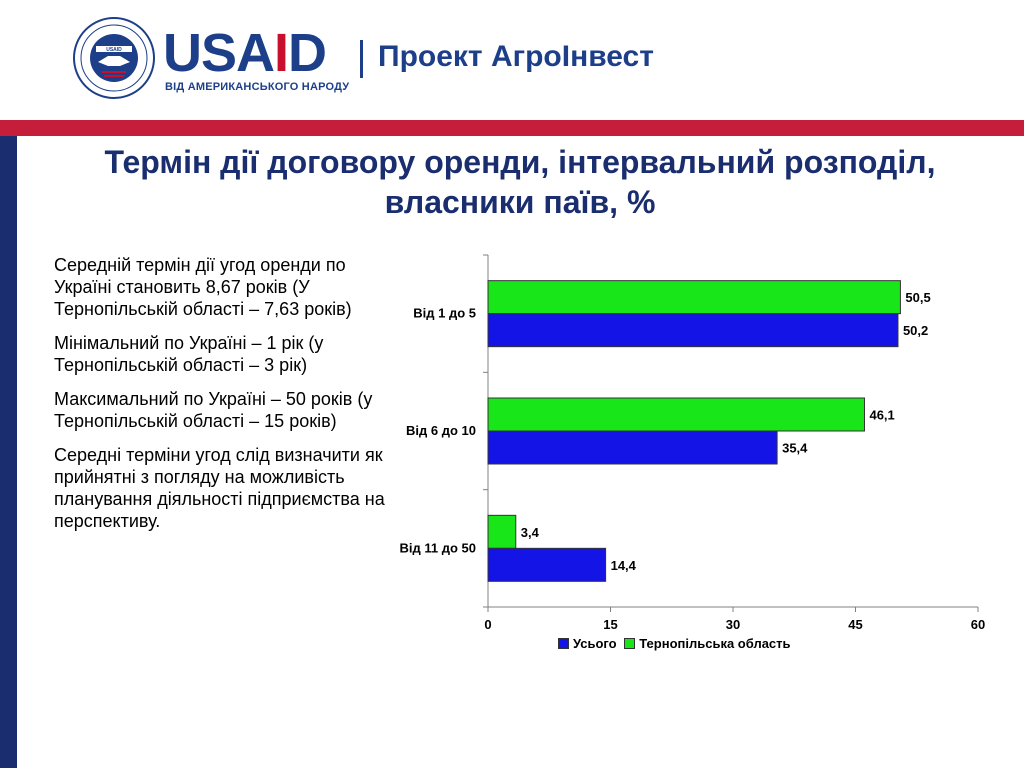  What do you see at coordinates (855, 623) in the screenshot?
I see `x-tick-label: 45` at bounding box center [855, 623].